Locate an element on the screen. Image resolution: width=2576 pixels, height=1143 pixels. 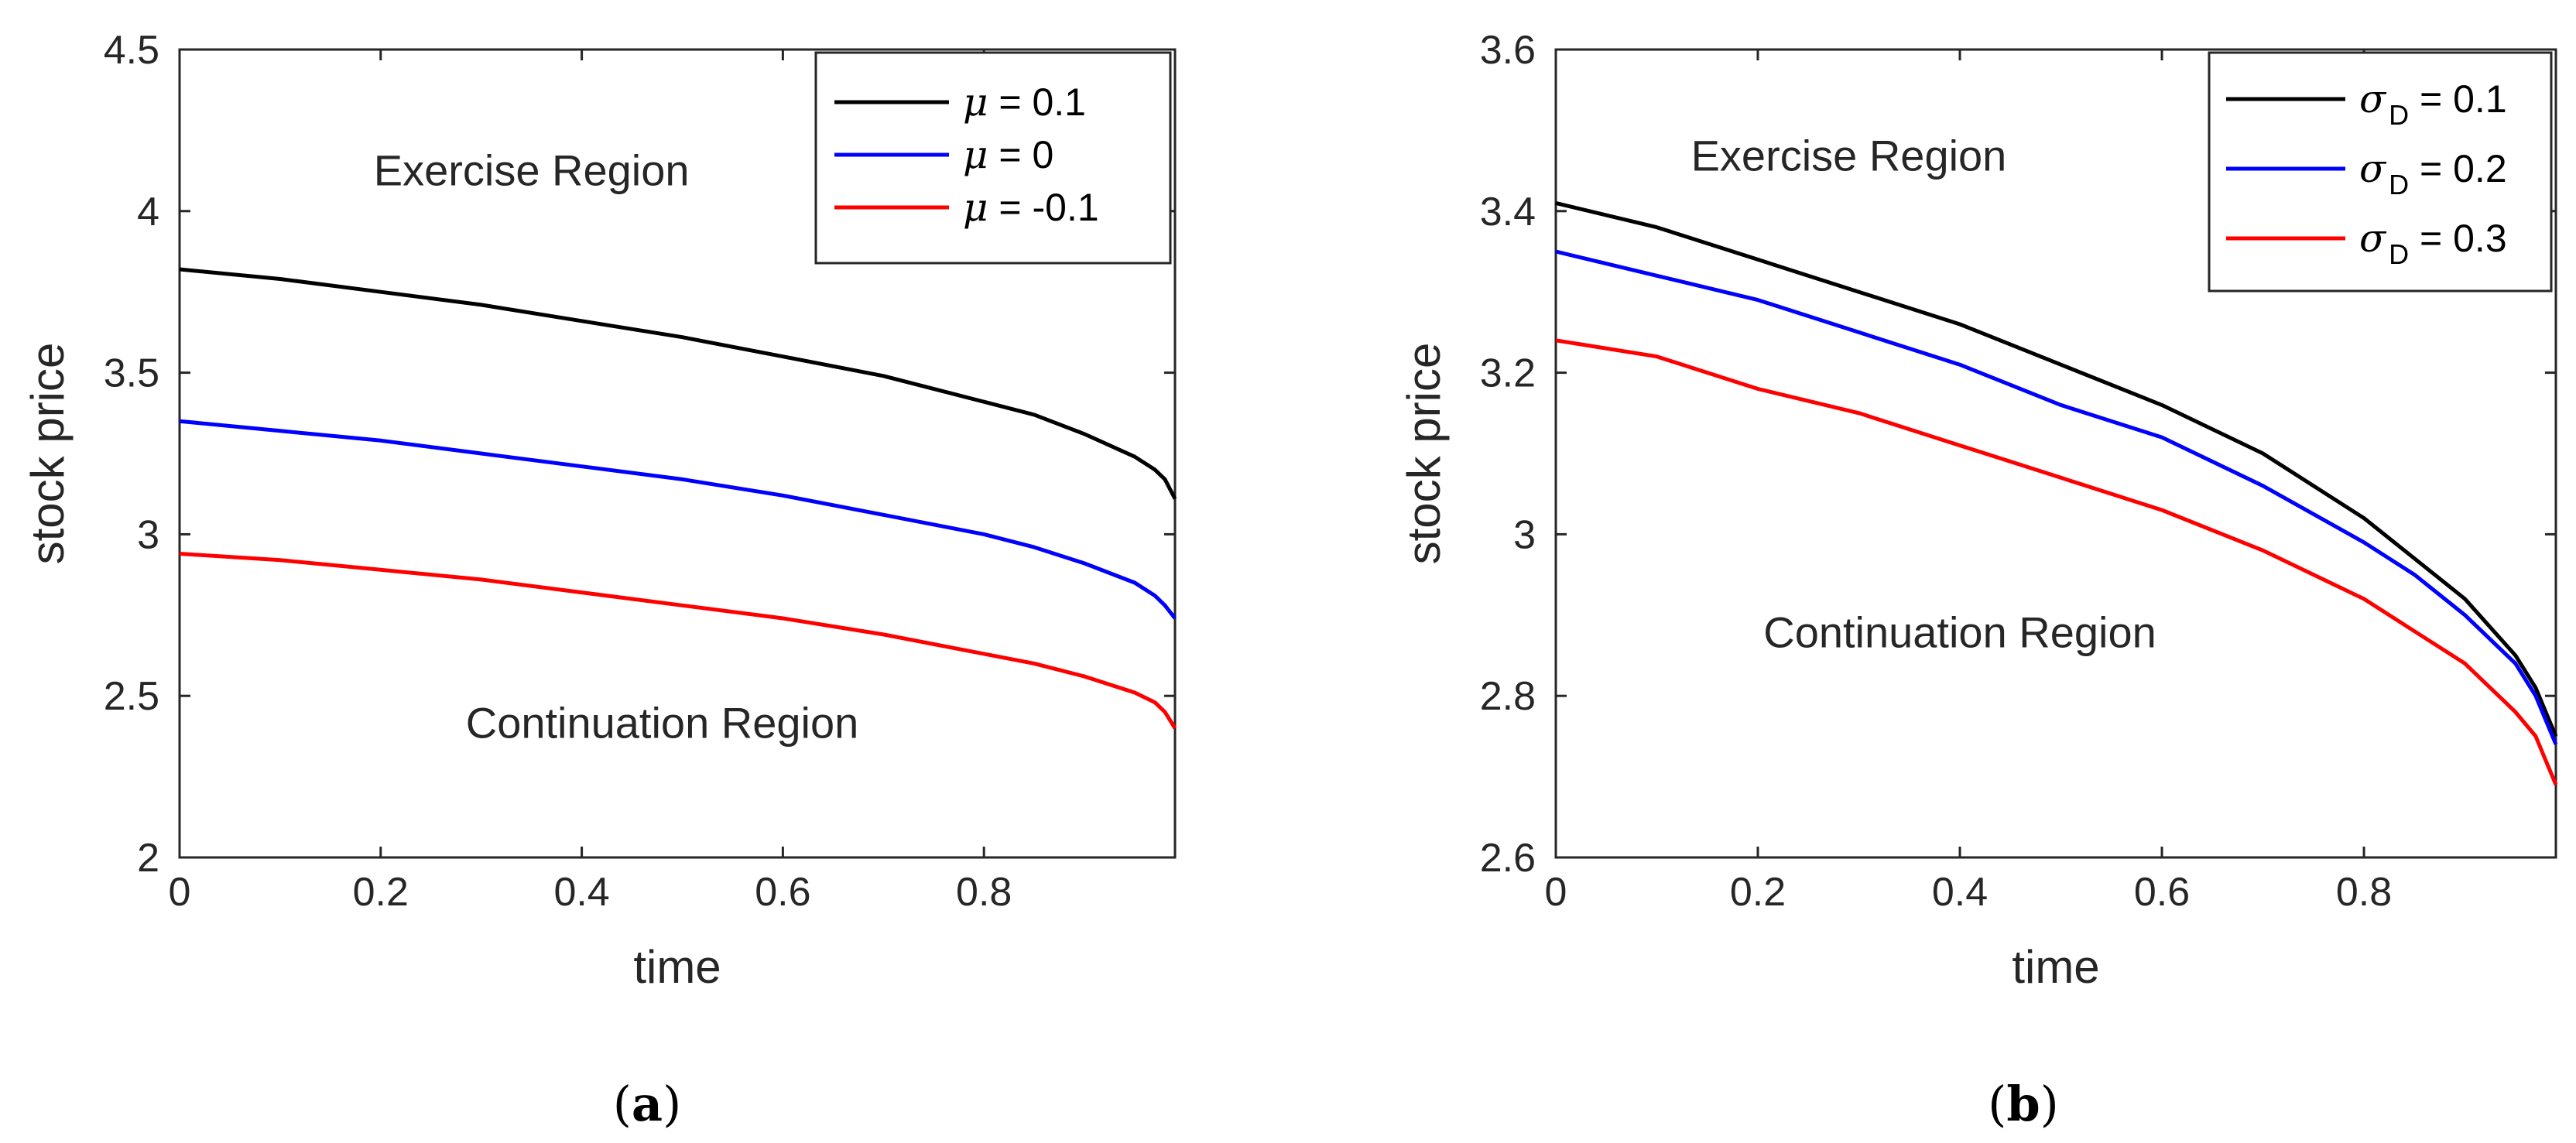
panel-a-x-tick-label: 0.4 is located at coordinates (581, 893).